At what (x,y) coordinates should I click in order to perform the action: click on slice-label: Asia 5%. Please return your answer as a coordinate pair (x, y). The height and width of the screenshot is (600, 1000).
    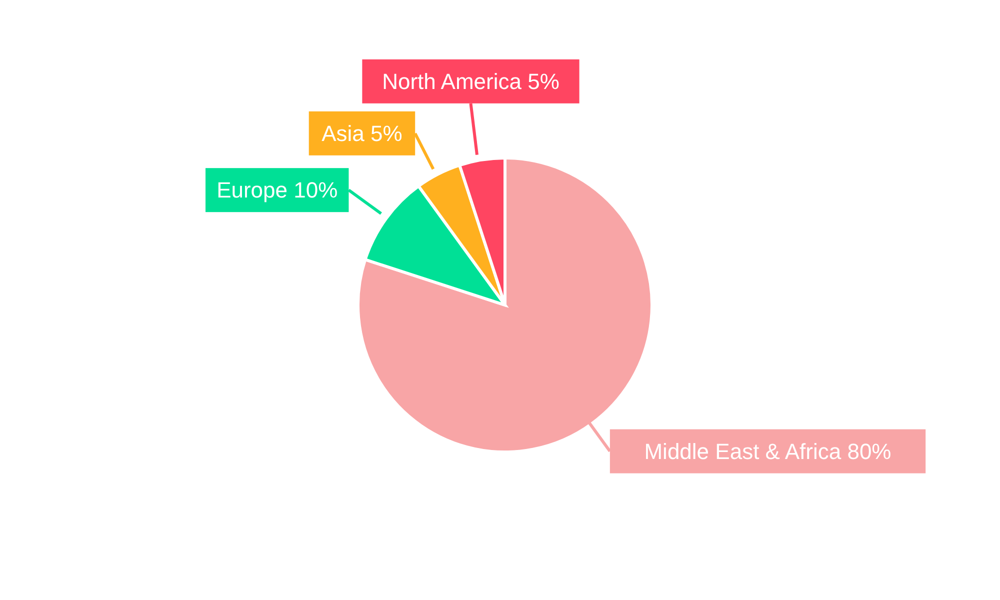
    Looking at the image, I should click on (362, 133).